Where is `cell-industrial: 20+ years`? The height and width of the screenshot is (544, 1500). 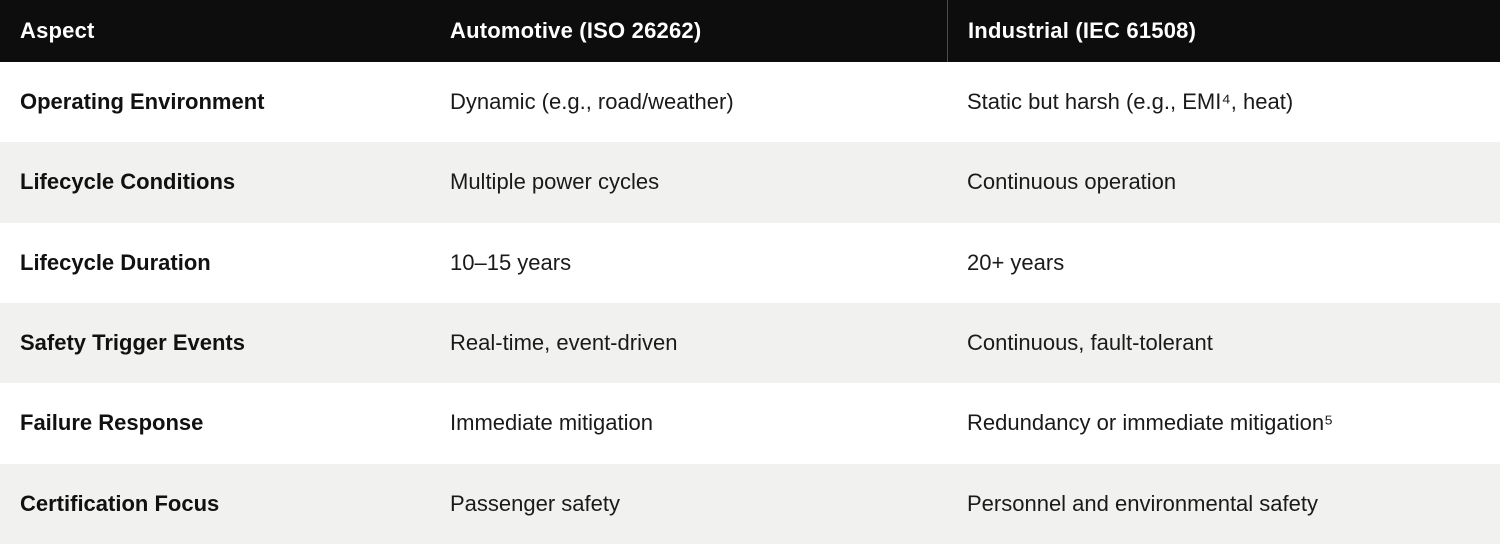
cell-industrial: 20+ years is located at coordinates (1016, 262).